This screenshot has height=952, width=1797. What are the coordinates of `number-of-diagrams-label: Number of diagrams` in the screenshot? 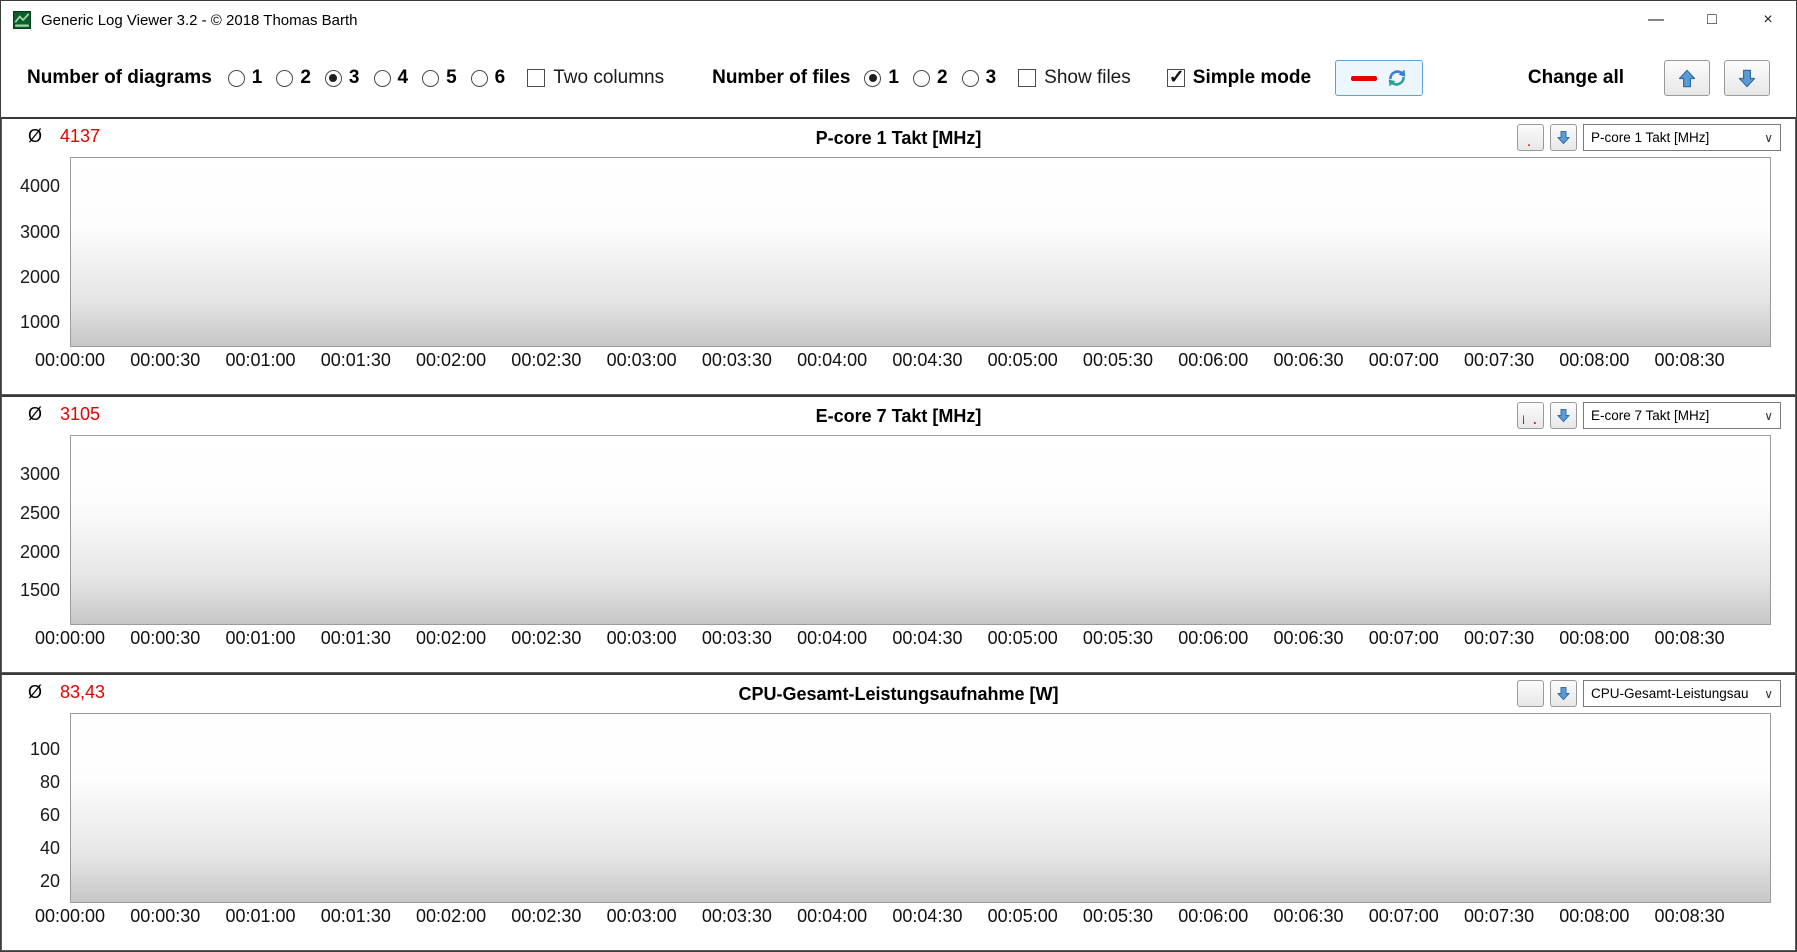 It's located at (119, 77).